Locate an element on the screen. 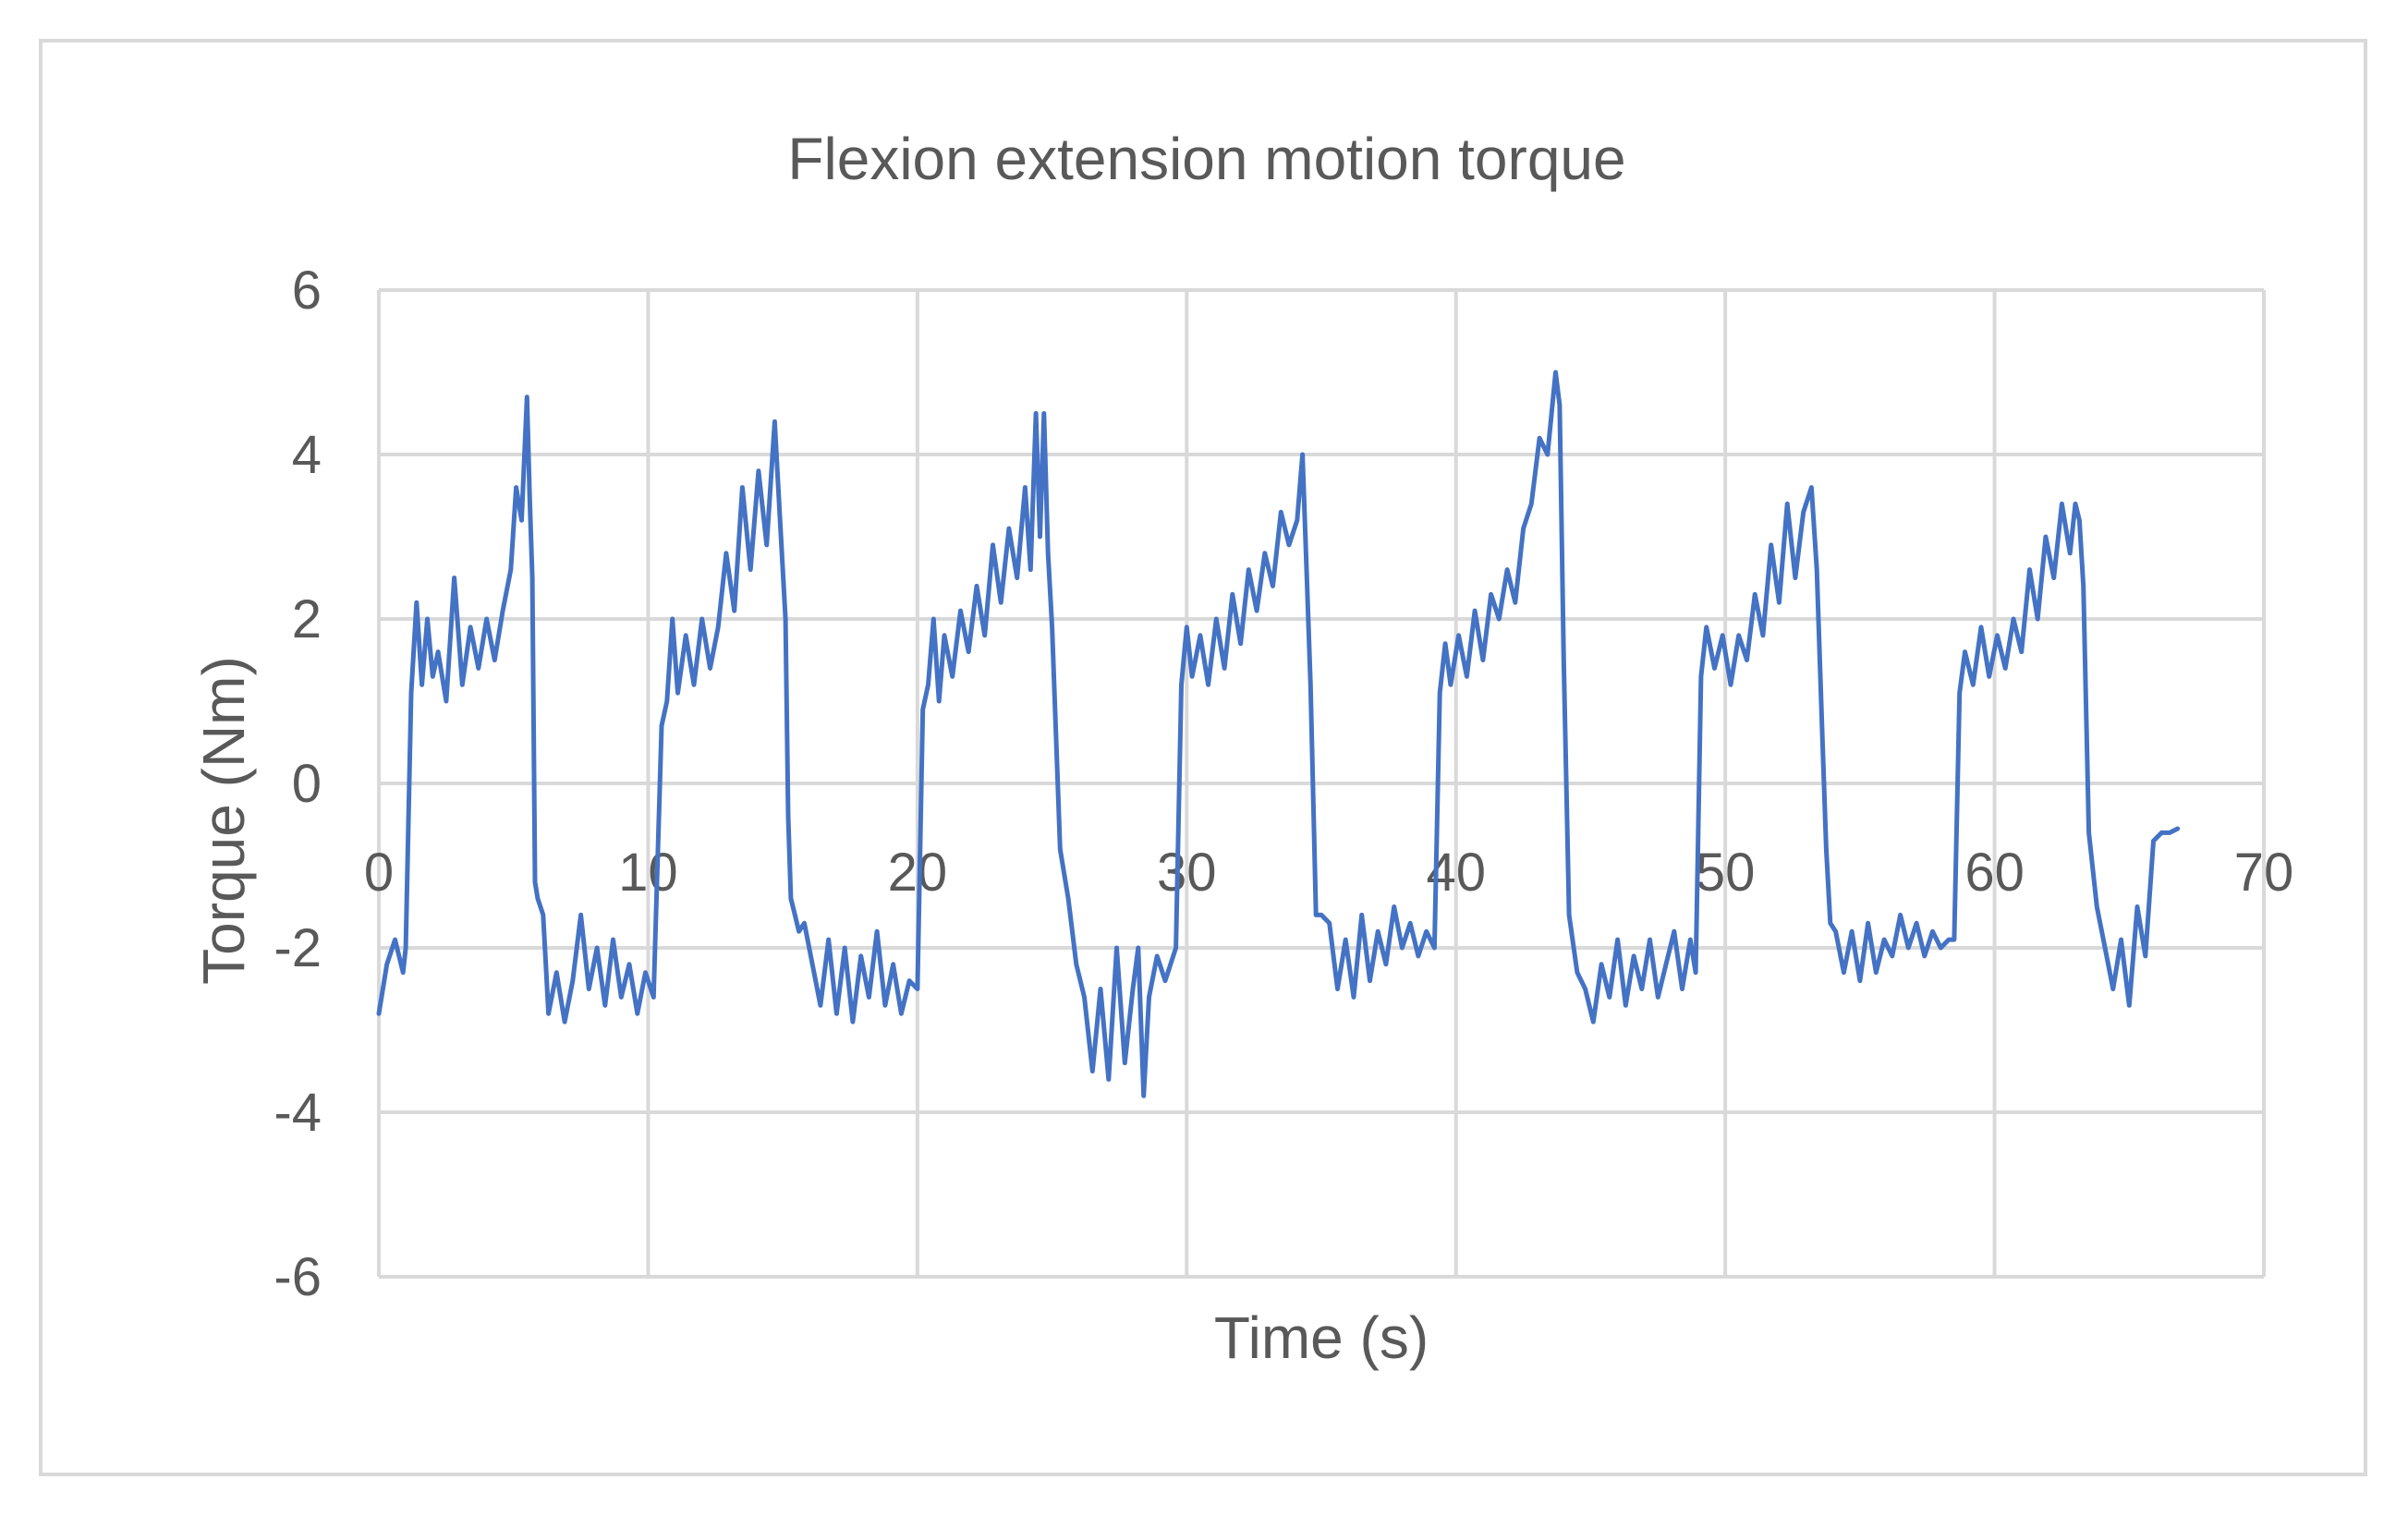  chart-title: Flexion extension motion torque is located at coordinates (1206, 159).